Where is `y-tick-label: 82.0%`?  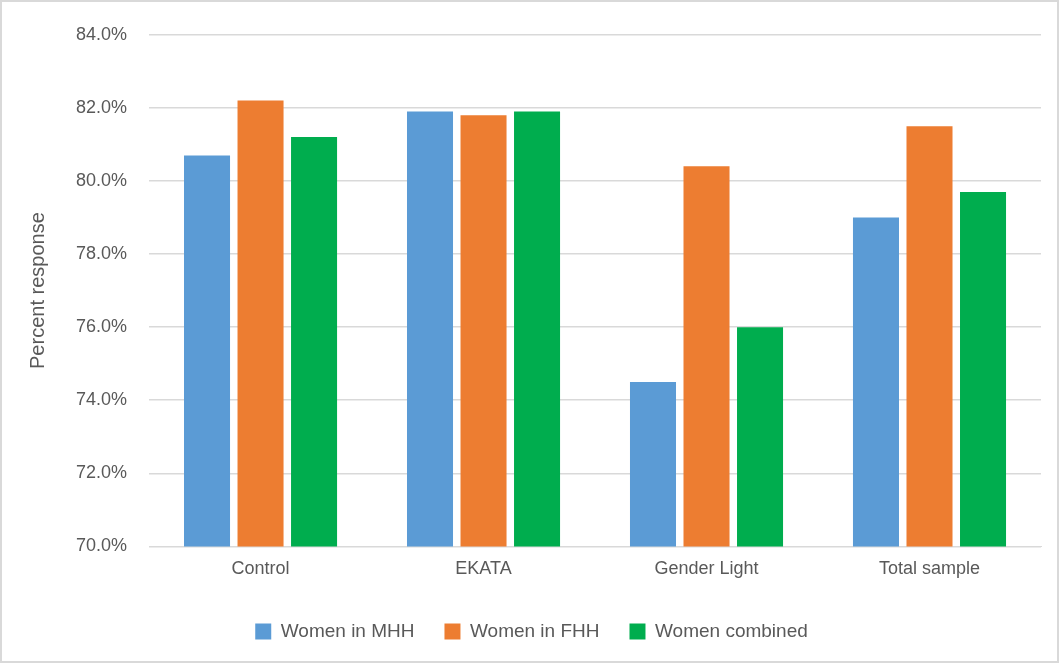 y-tick-label: 82.0% is located at coordinates (101, 106).